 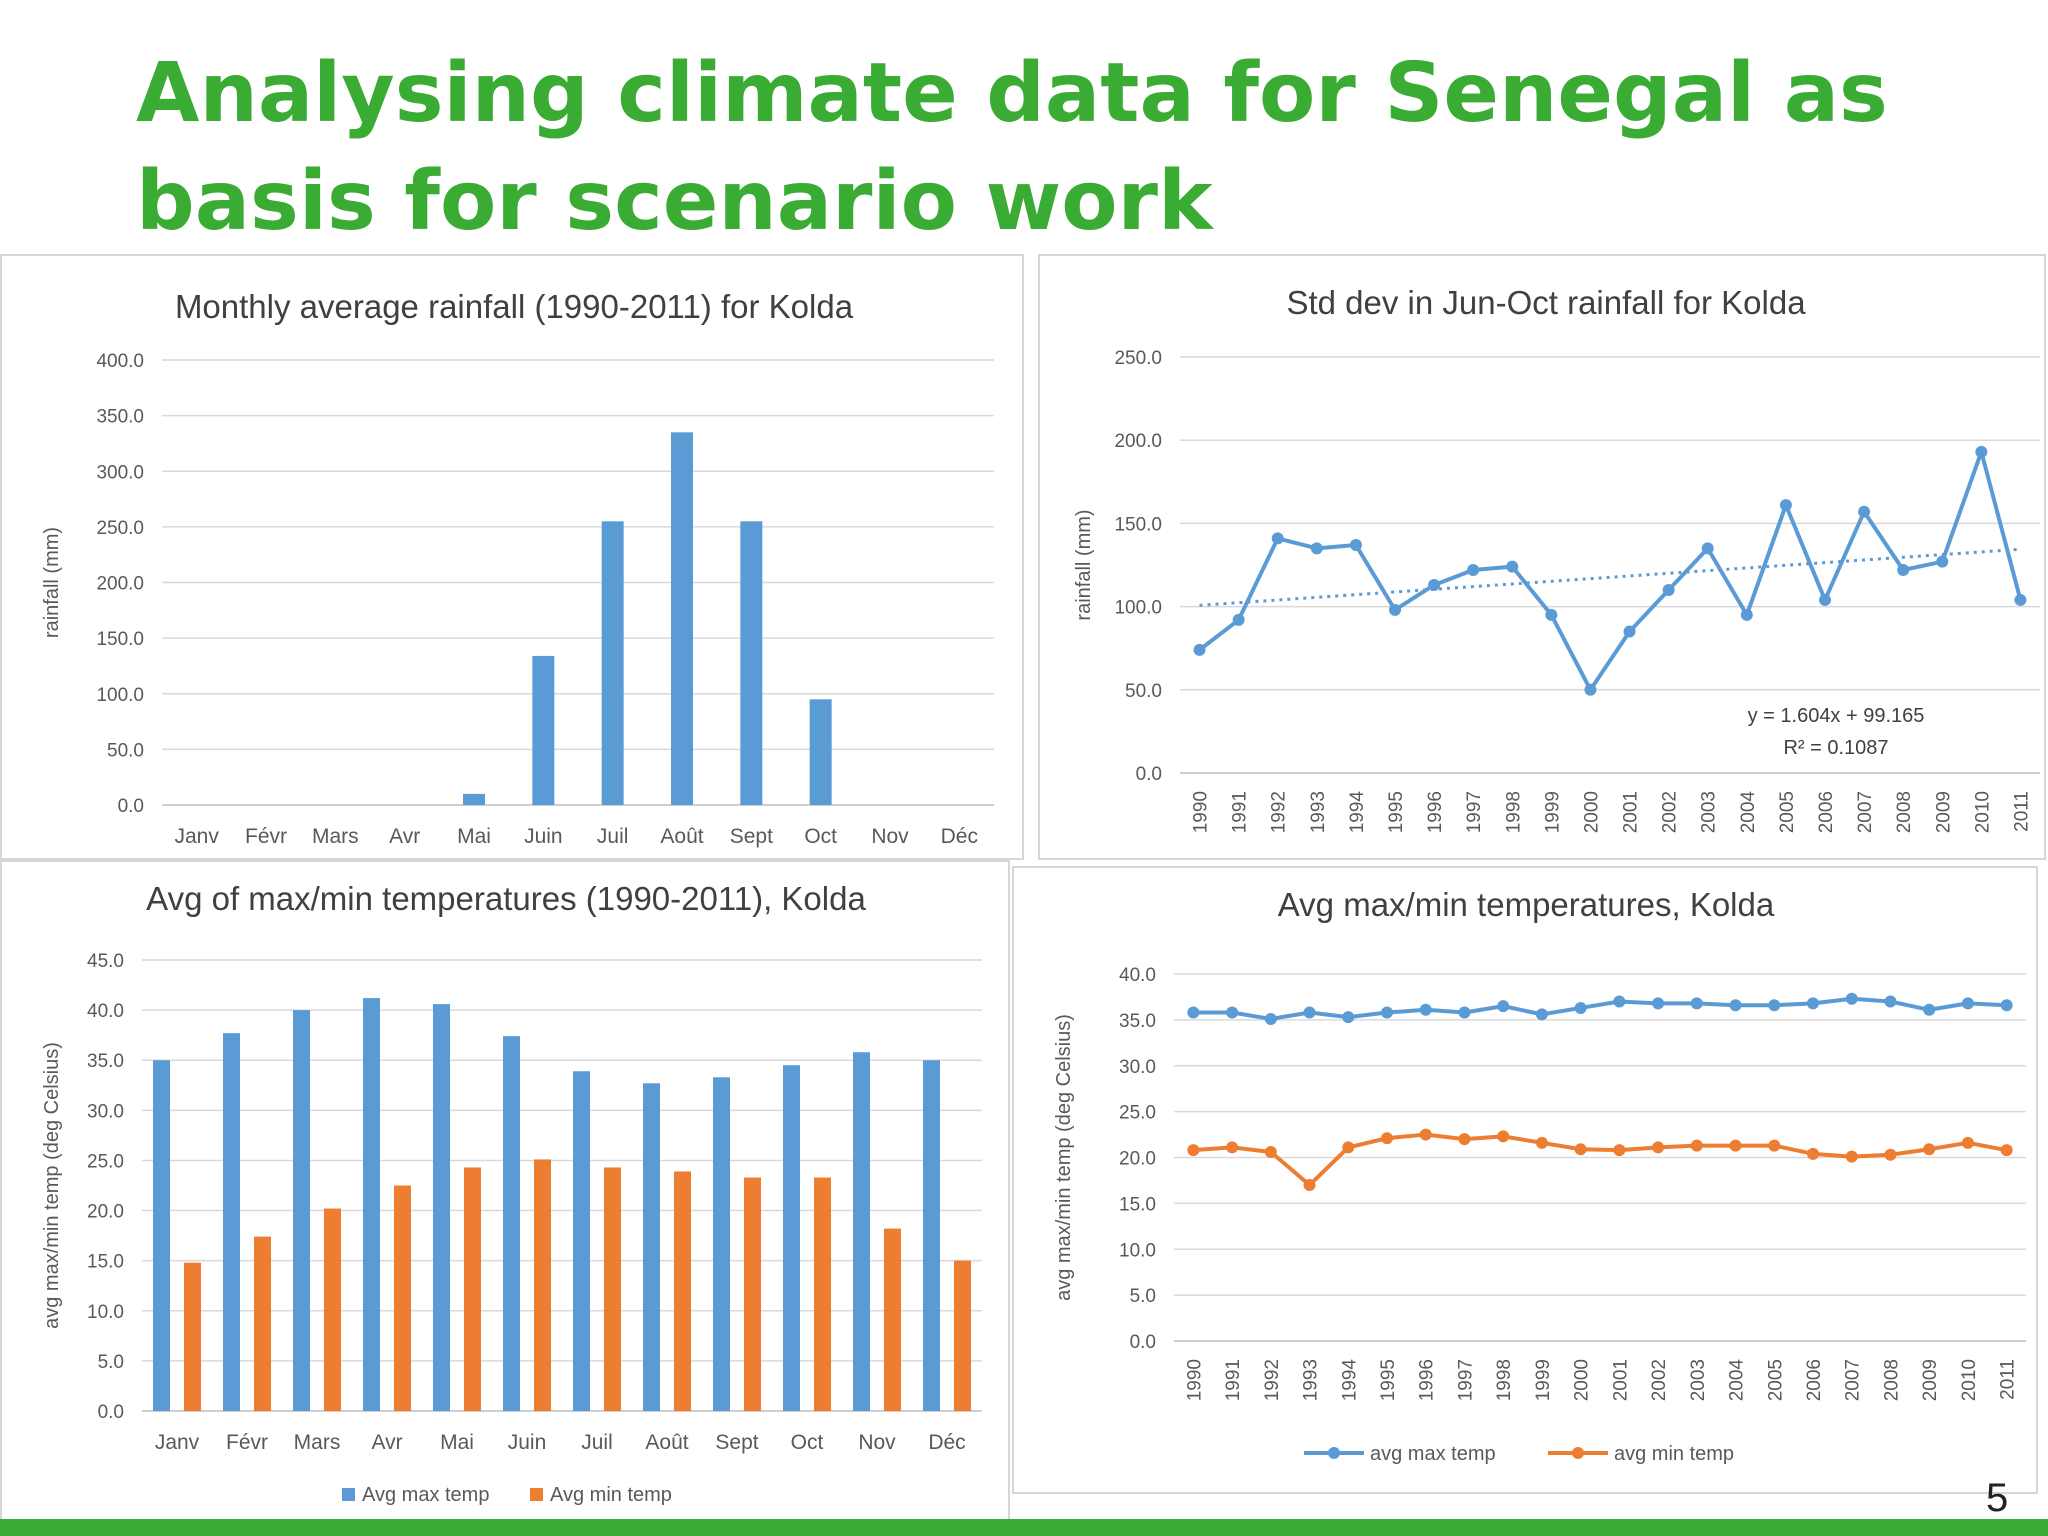 What do you see at coordinates (1433, 1454) in the screenshot?
I see `legend-label: avg max temp` at bounding box center [1433, 1454].